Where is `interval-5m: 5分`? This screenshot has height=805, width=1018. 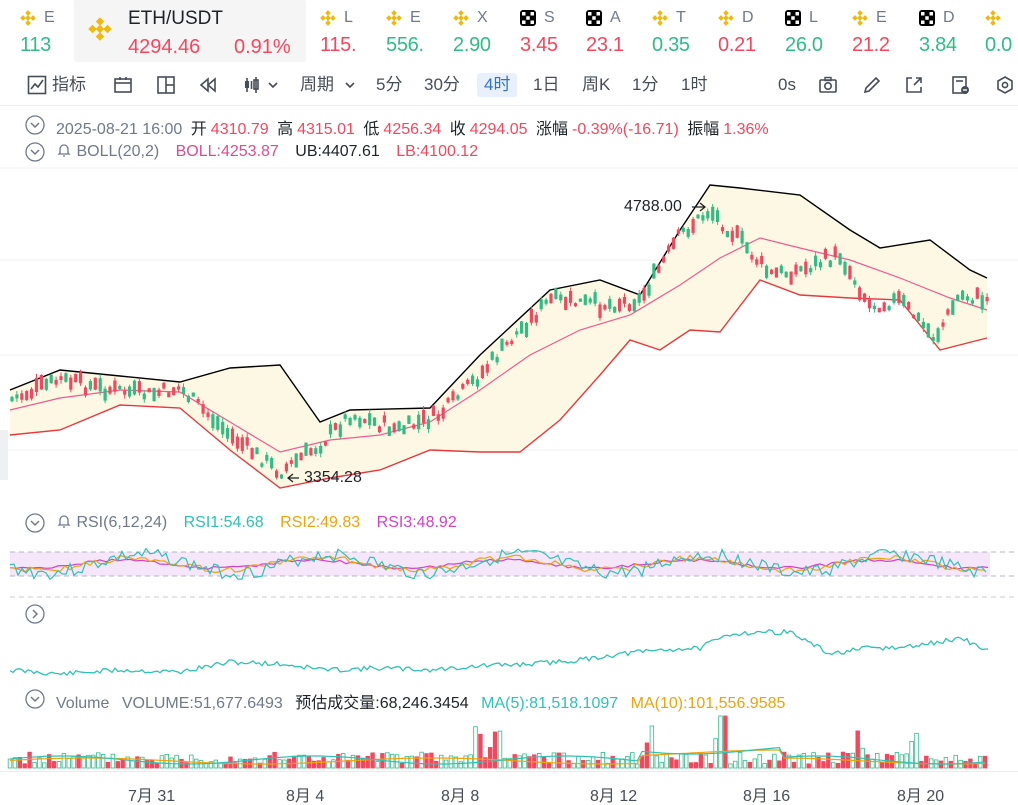 interval-5m: 5分 is located at coordinates (389, 84).